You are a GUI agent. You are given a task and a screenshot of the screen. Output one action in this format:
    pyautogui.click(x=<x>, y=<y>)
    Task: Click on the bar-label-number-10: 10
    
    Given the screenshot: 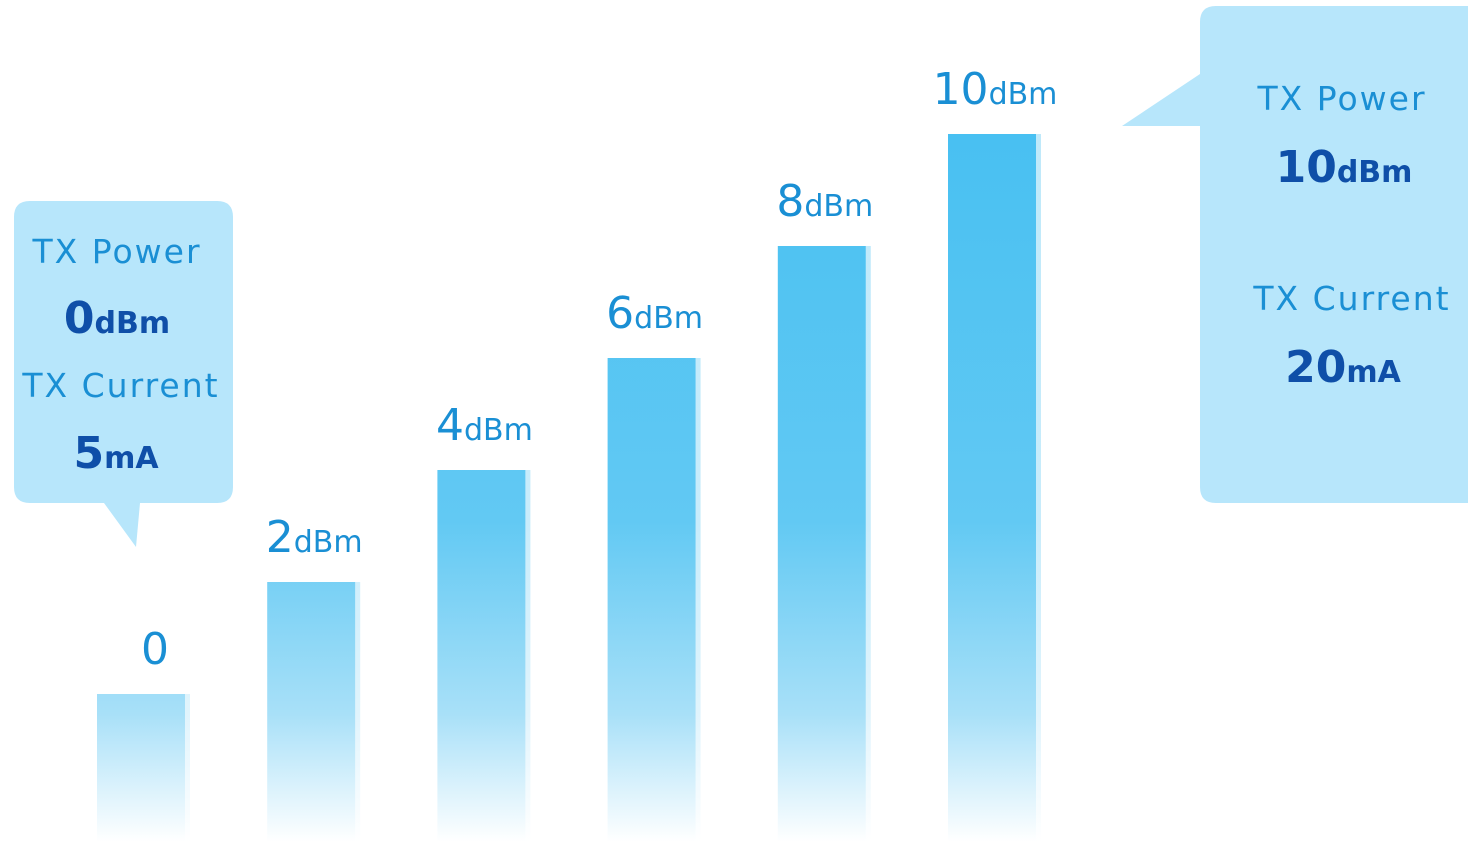 What is the action you would take?
    pyautogui.click(x=961, y=89)
    